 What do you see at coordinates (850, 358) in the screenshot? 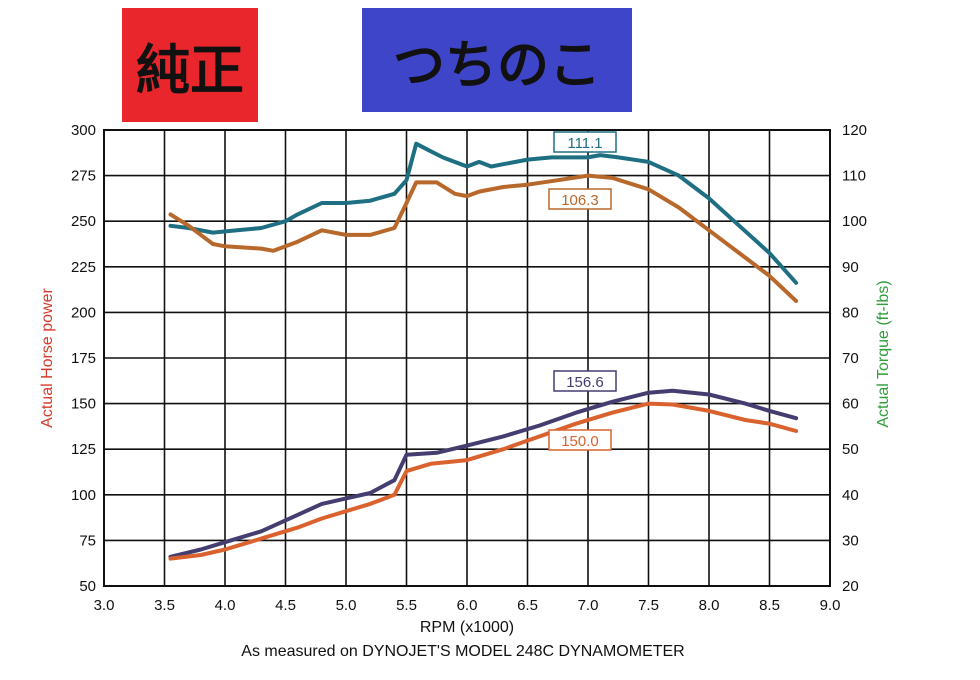
I see `y-right-tick-label: 70` at bounding box center [850, 358].